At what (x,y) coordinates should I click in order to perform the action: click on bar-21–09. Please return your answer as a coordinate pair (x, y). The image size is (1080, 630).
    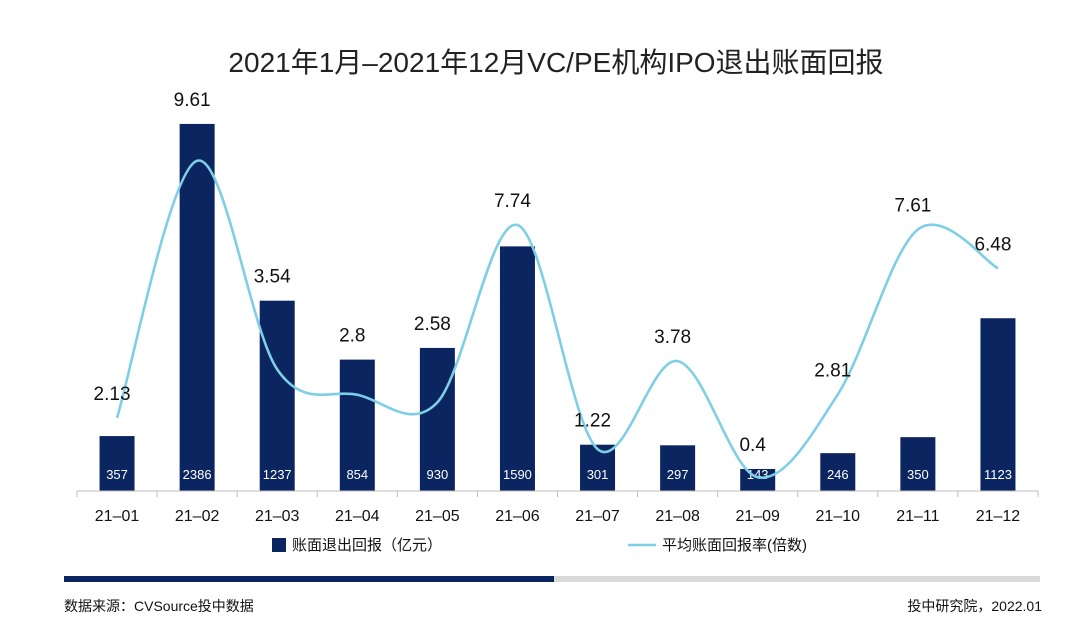
    Looking at the image, I should click on (758, 480).